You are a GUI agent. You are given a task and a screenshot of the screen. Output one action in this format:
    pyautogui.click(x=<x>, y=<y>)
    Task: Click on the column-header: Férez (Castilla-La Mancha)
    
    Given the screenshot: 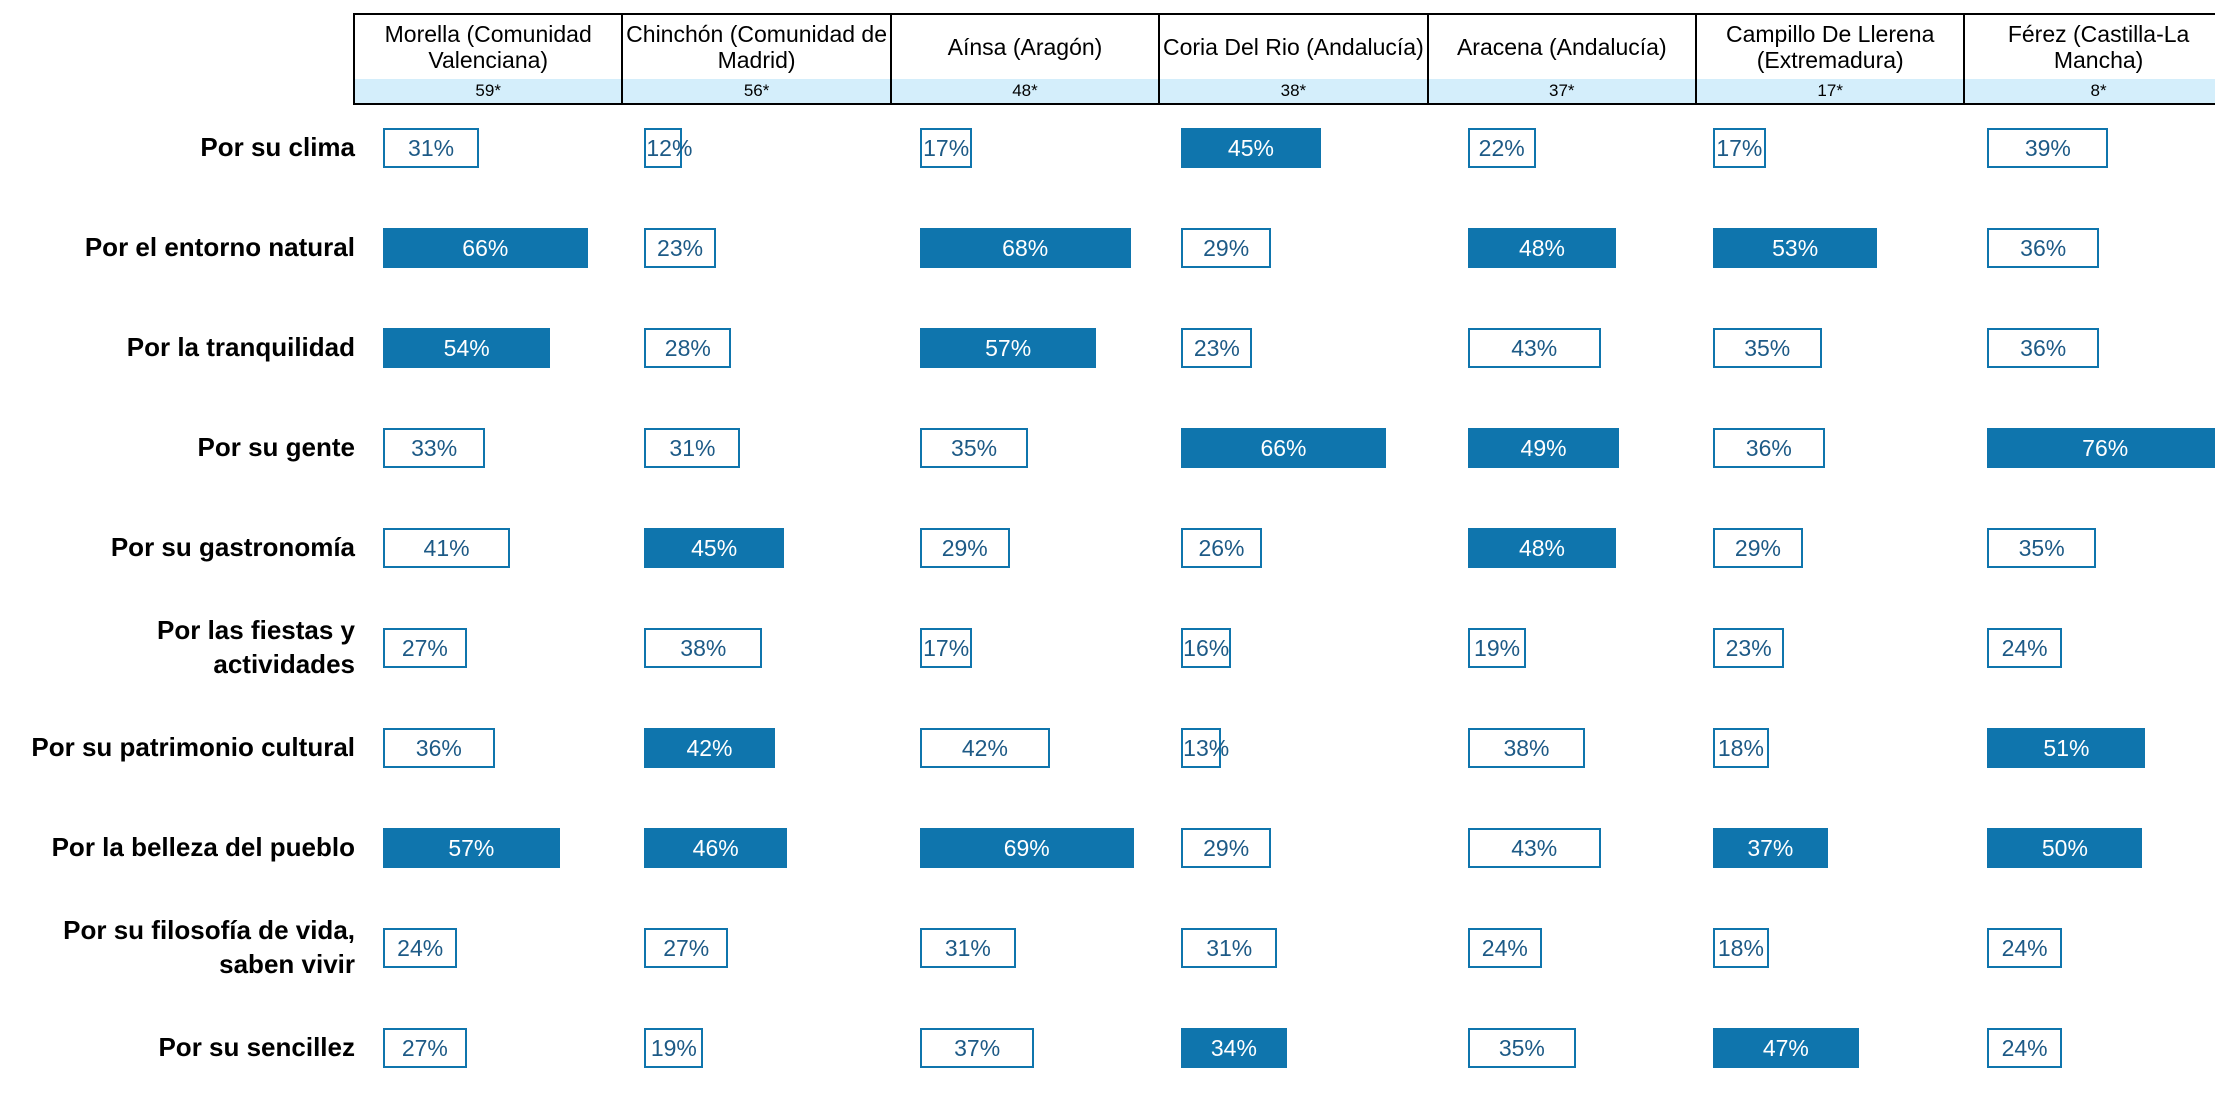 What is the action you would take?
    pyautogui.click(x=2089, y=47)
    